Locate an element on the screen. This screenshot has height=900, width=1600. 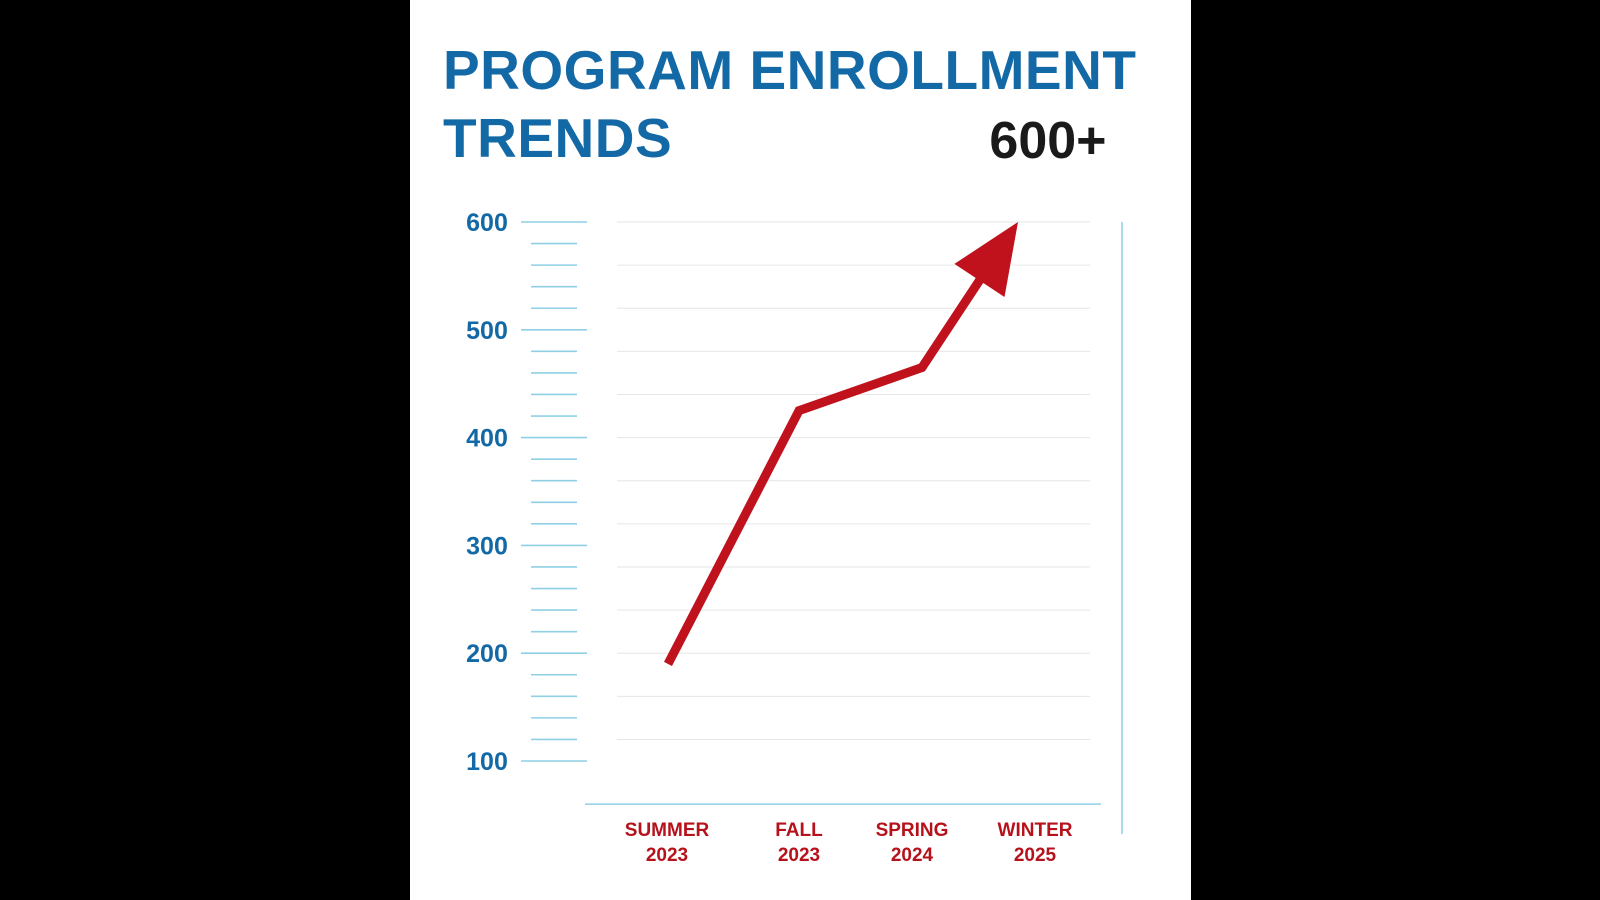
chart-title-line-2: TRENDS is located at coordinates (558, 138).